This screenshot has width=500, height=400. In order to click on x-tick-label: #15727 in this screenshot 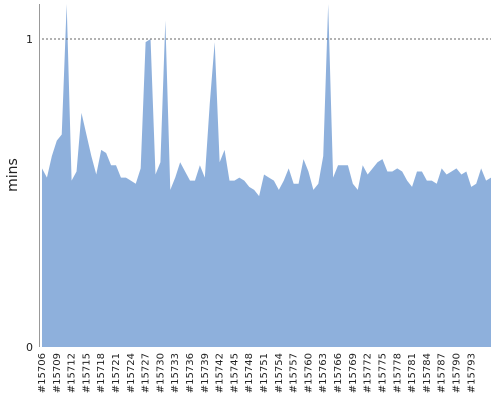, I will do `click(146, 373)`.